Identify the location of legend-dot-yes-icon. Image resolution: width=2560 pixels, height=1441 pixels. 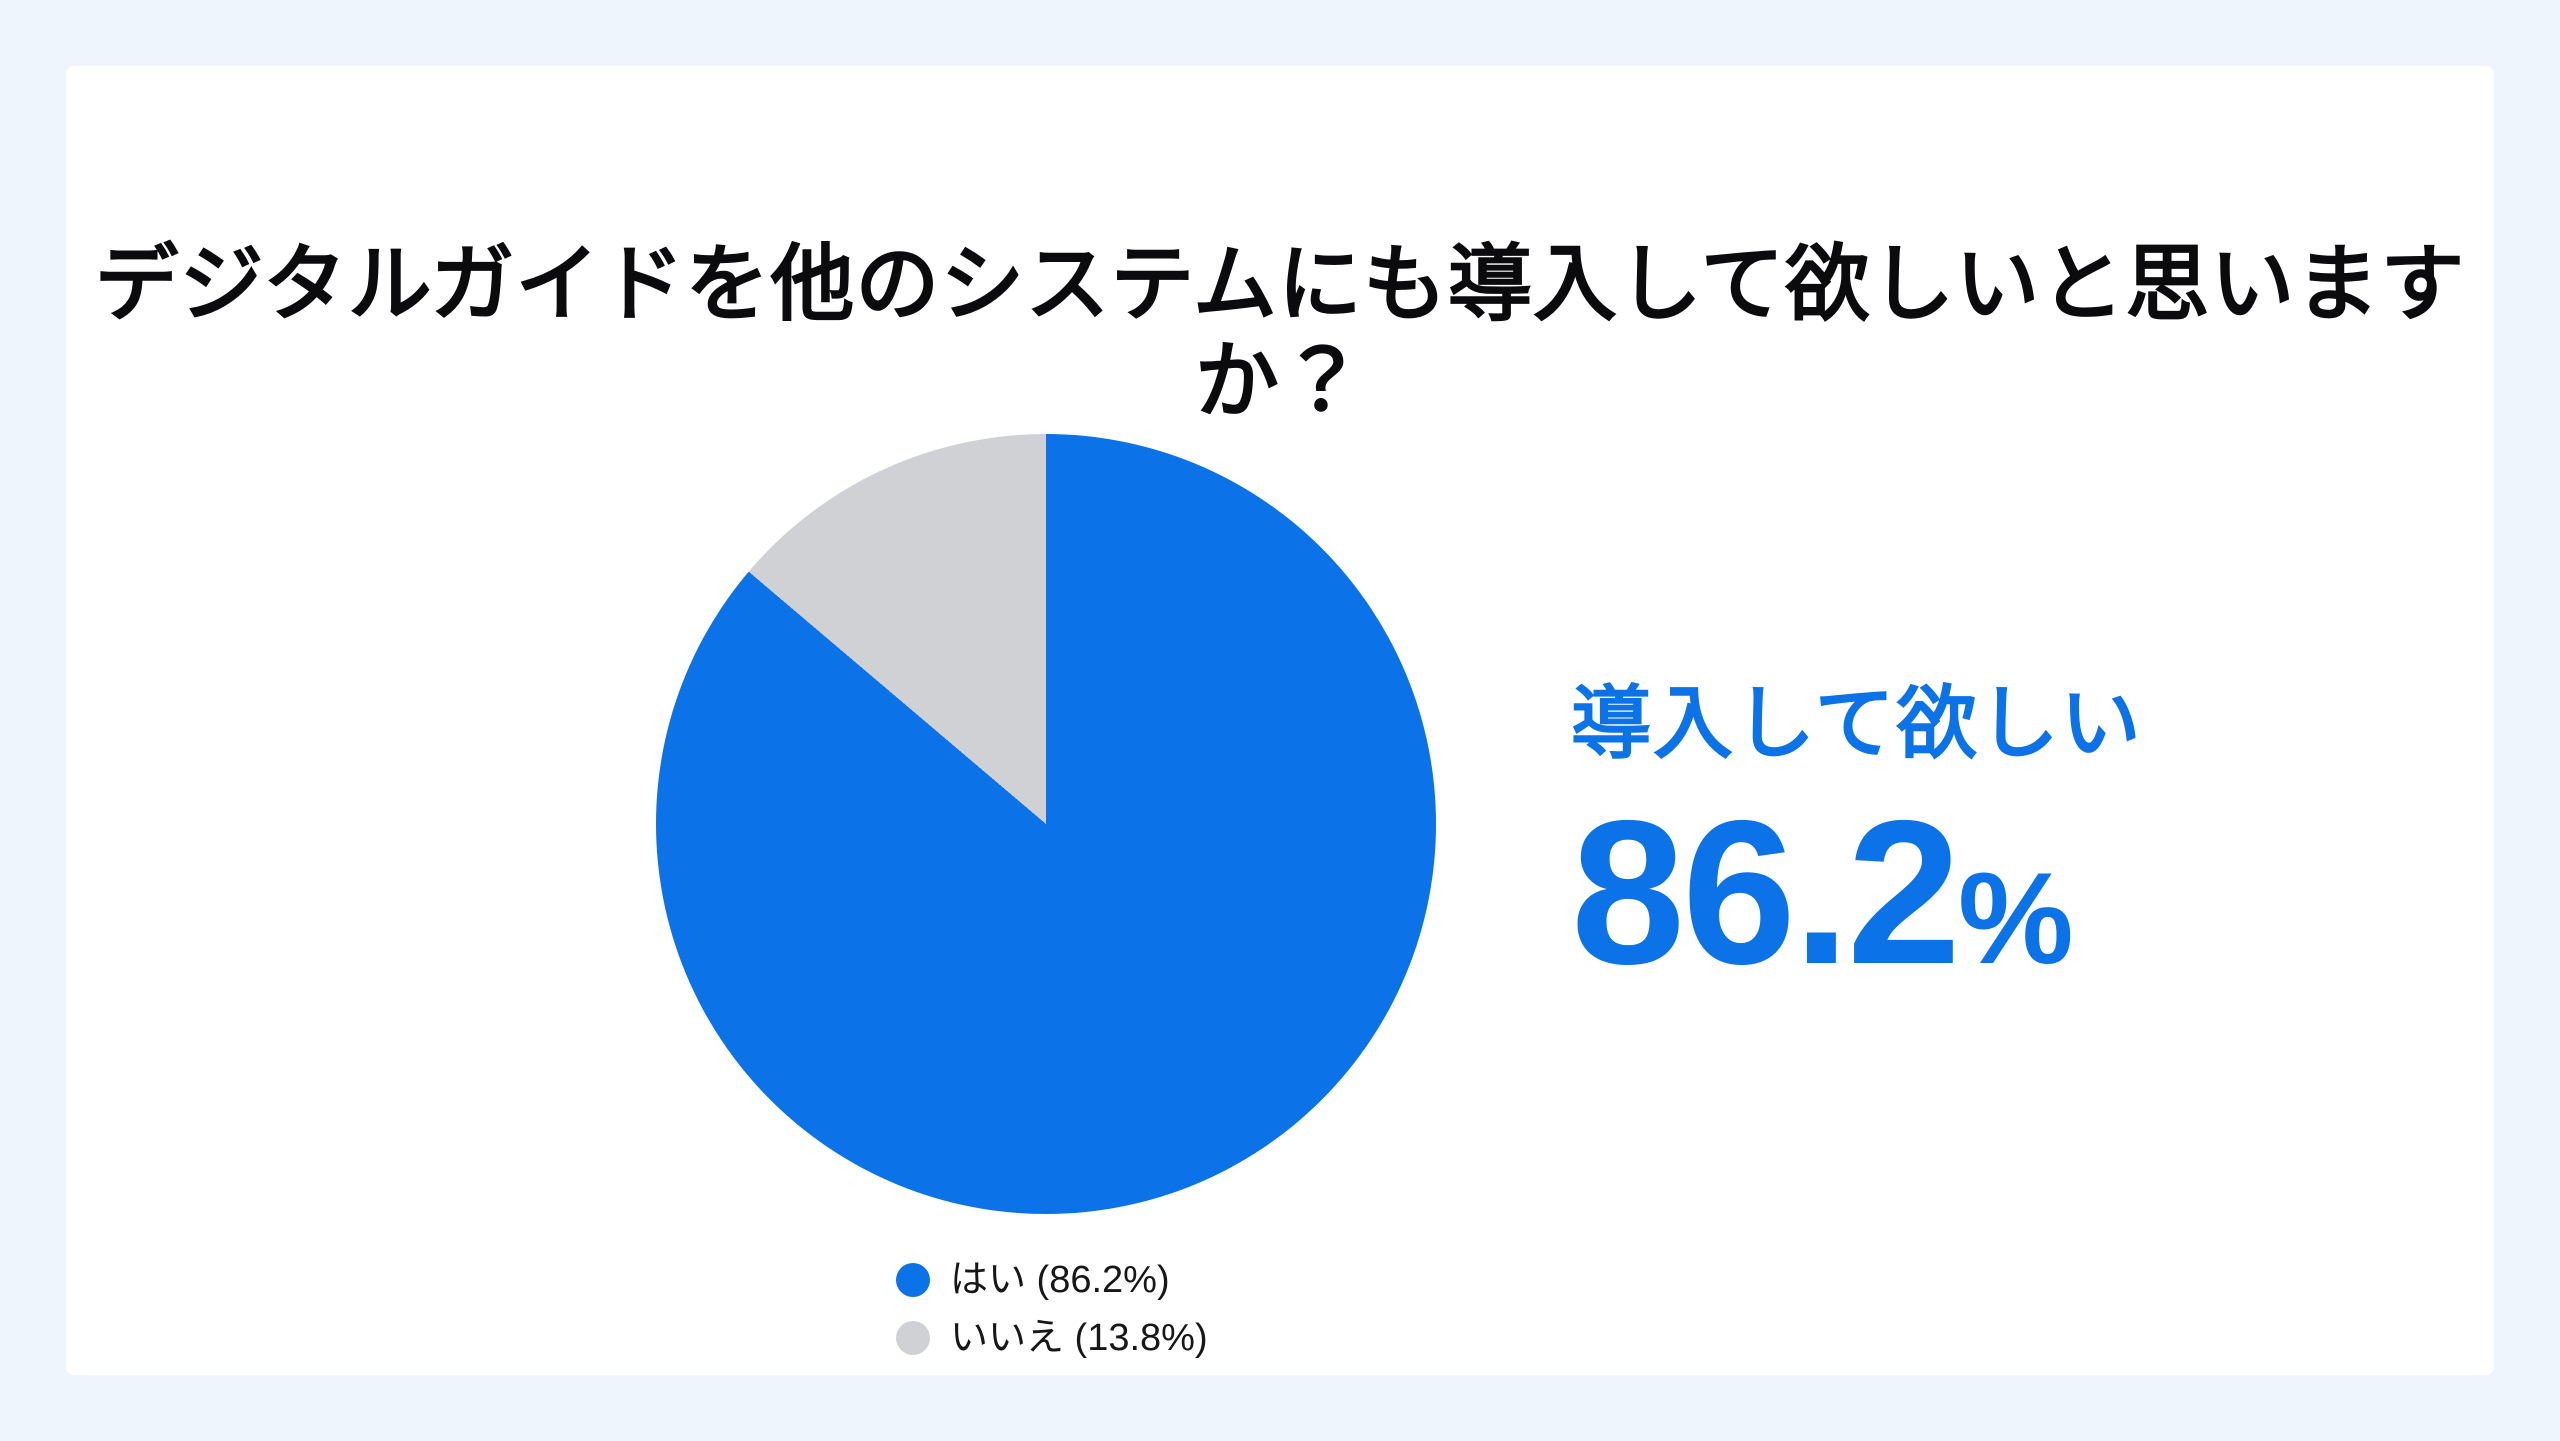
(913, 1280).